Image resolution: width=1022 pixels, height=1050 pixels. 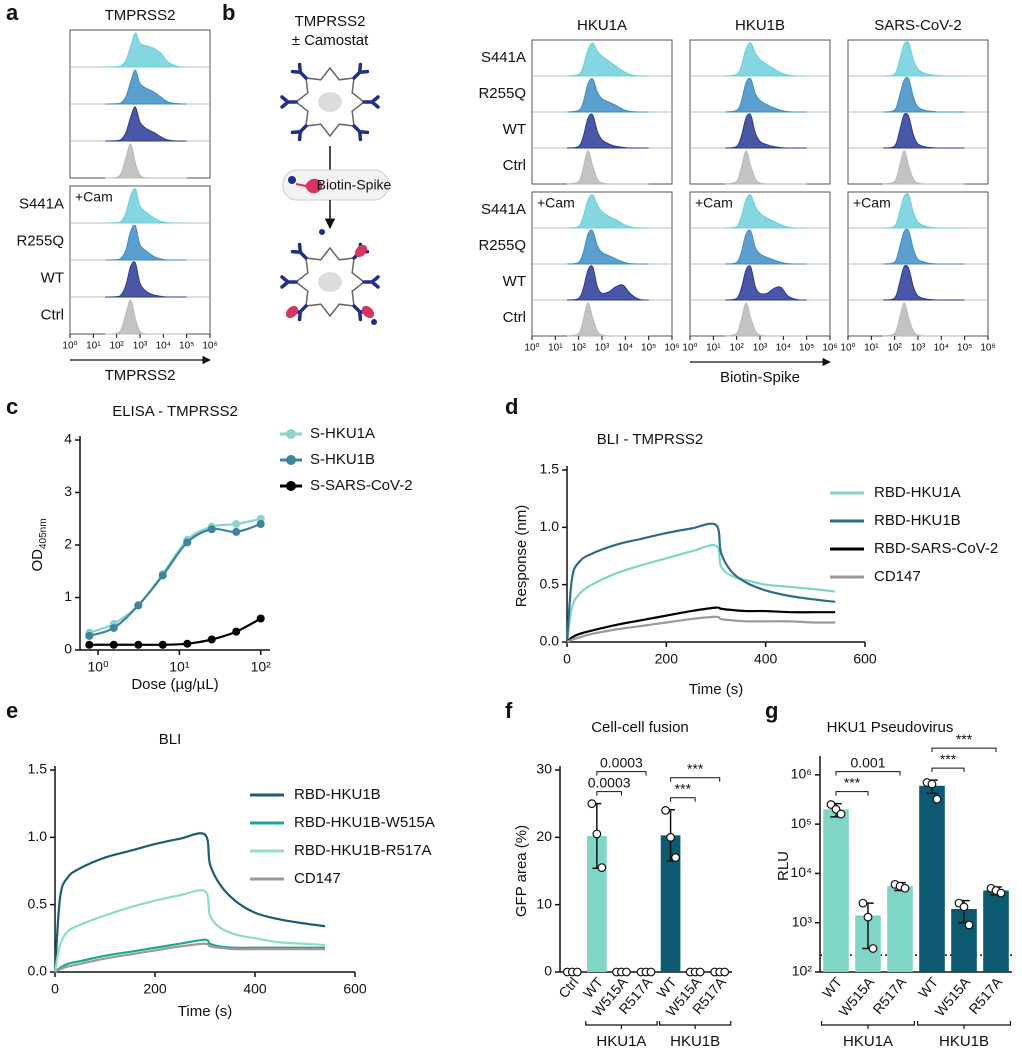 I want to click on schematic-text: TMPRSS2, so click(x=330, y=21).